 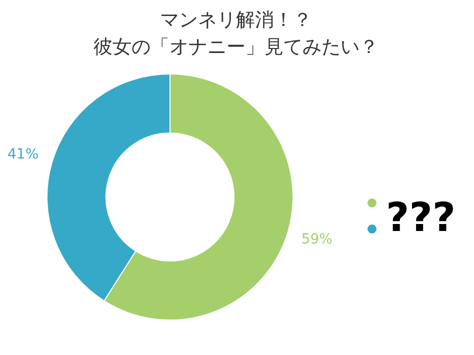 What do you see at coordinates (316, 240) in the screenshot?
I see `data-label: 59%` at bounding box center [316, 240].